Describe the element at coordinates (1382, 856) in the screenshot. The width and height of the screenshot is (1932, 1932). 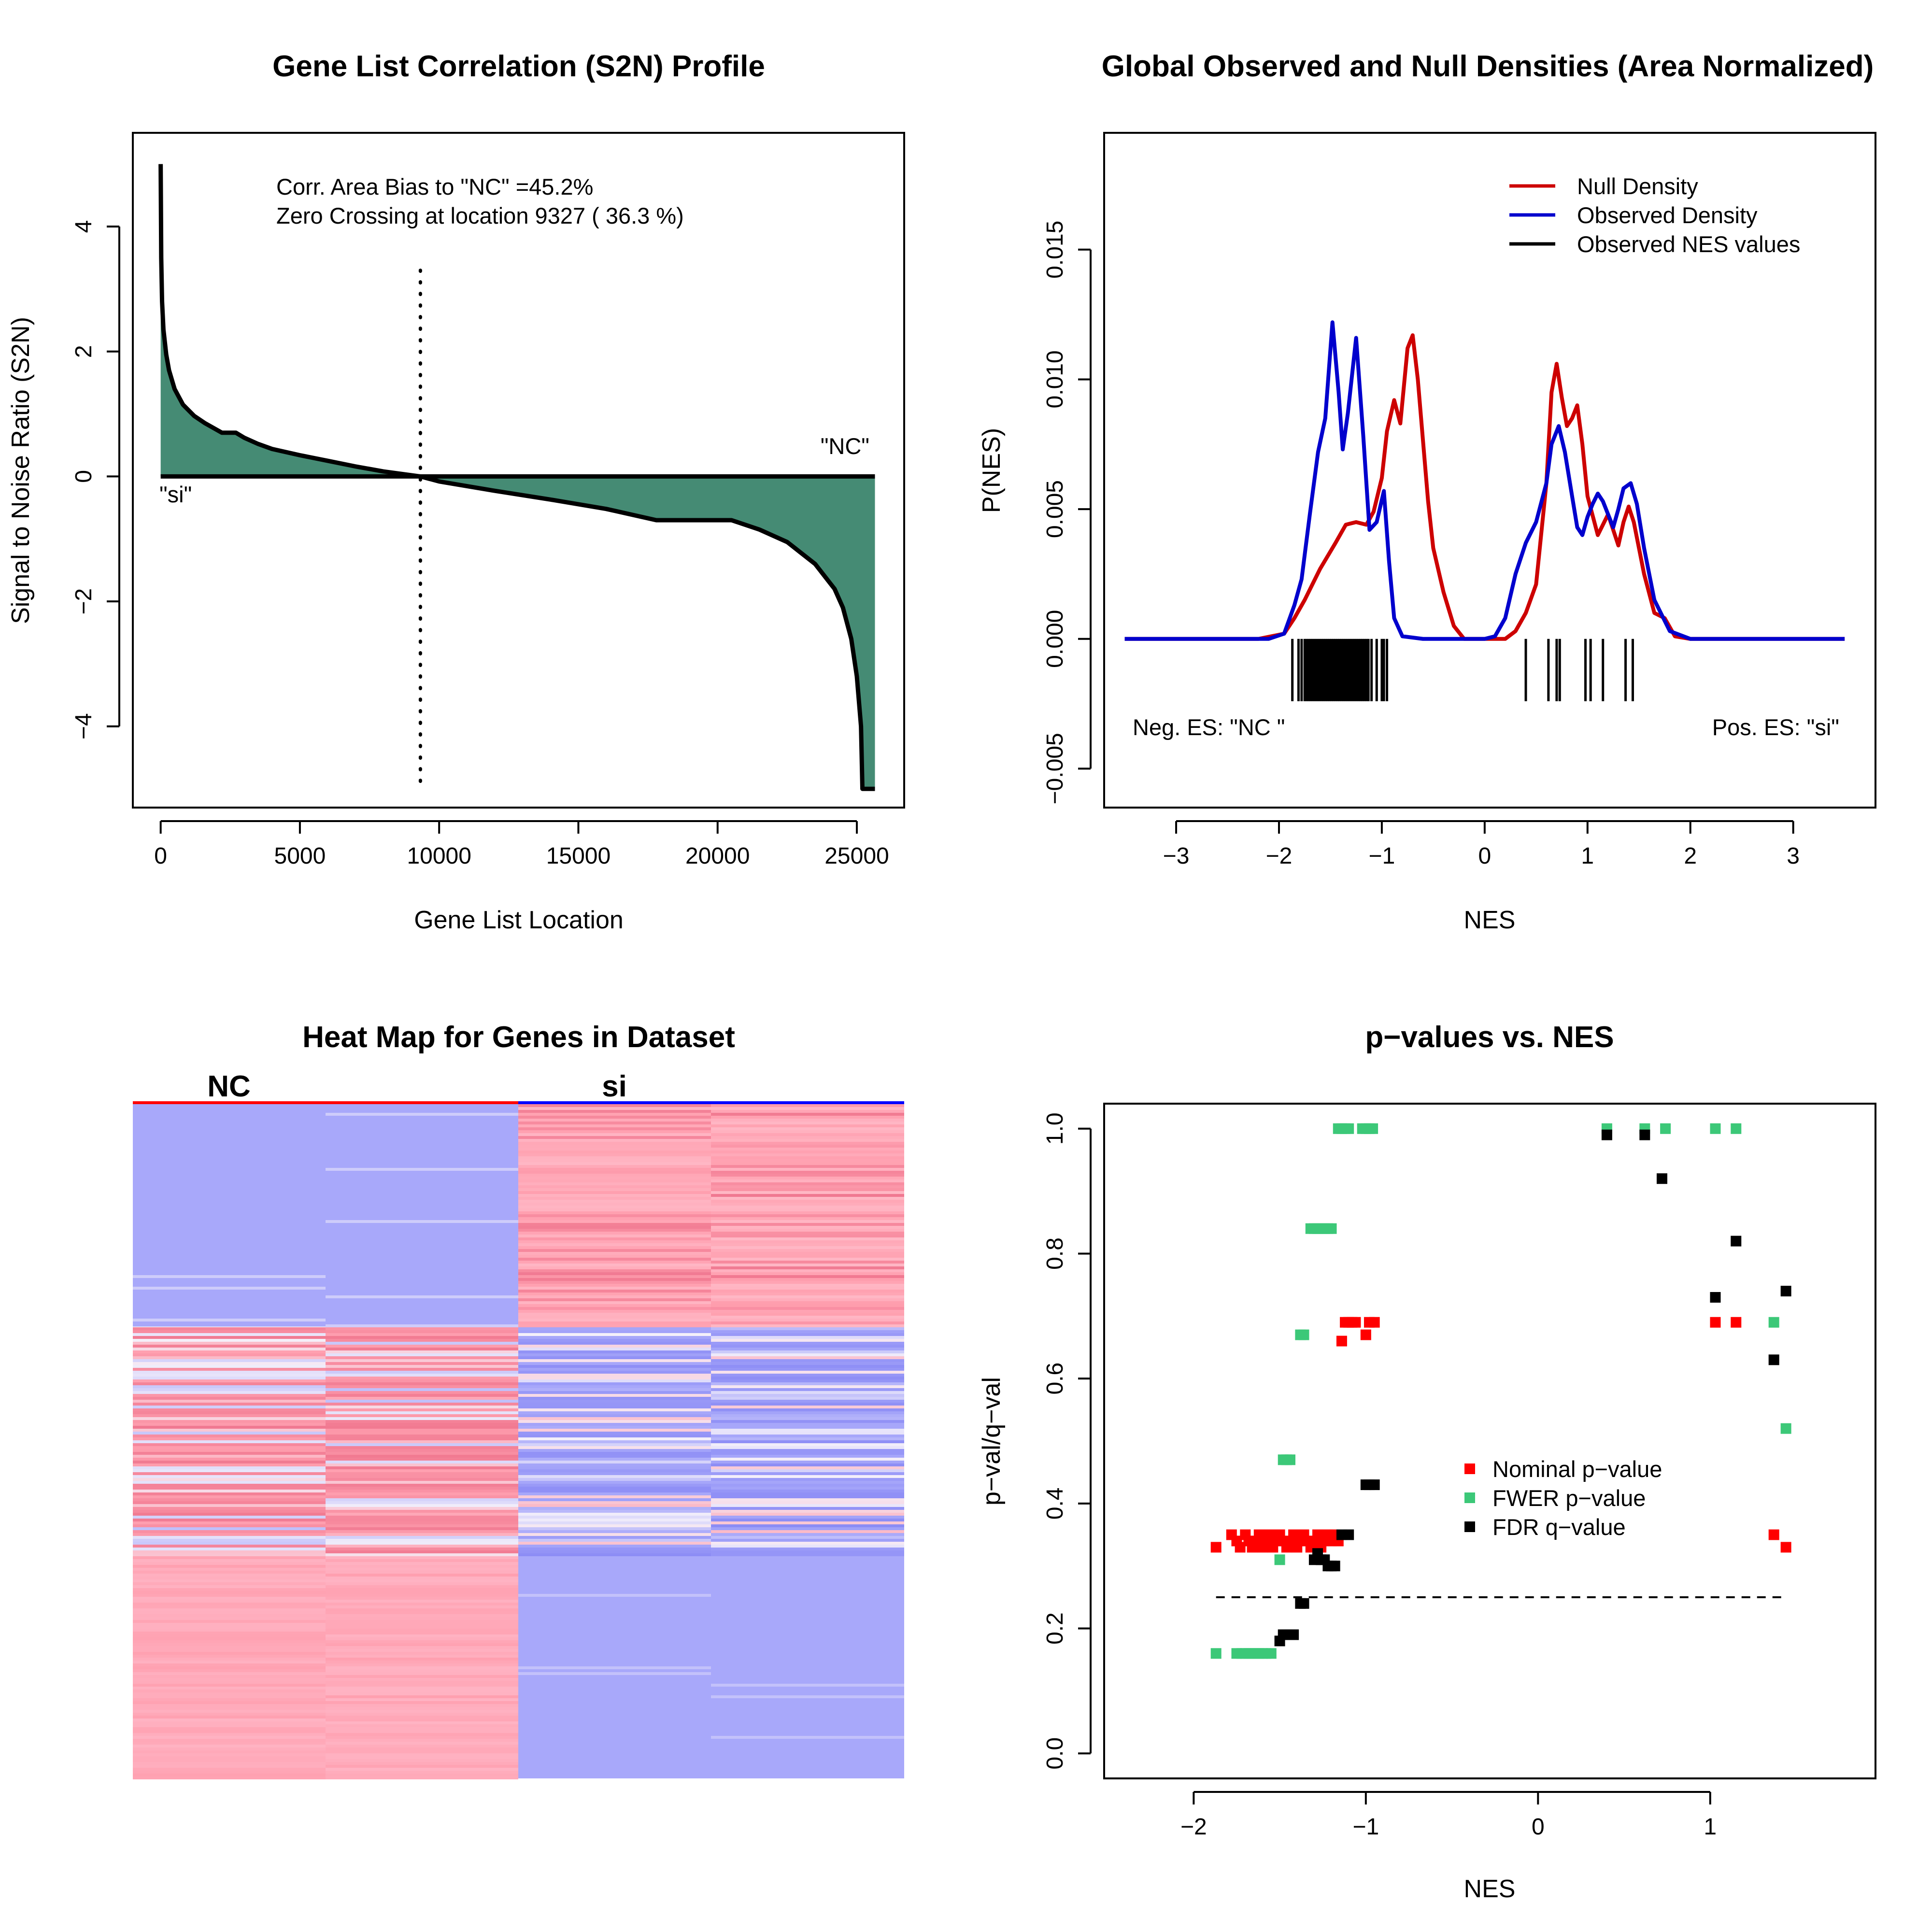
I see `density-x-tick-label: −1` at that location.